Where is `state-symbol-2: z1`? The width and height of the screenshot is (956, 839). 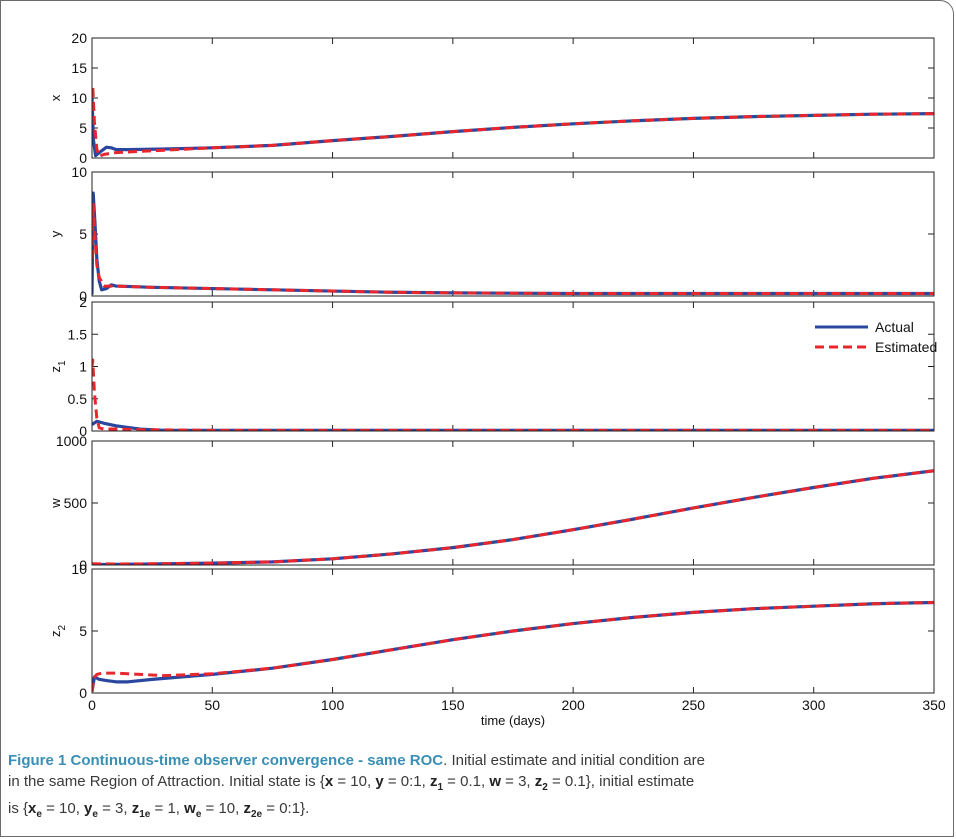 state-symbol-2: z1 is located at coordinates (436, 783).